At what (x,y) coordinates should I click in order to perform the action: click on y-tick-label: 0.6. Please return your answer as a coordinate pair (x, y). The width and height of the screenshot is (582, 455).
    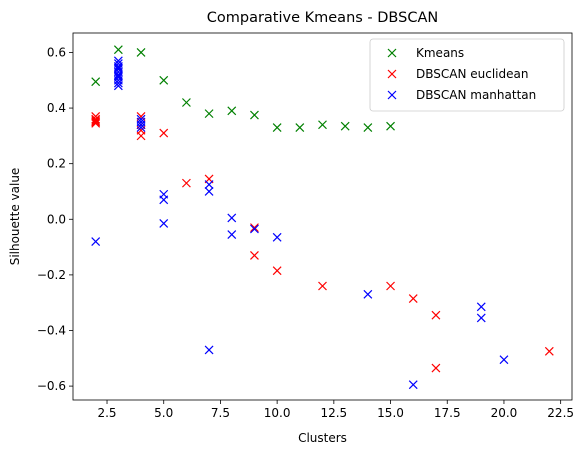
    Looking at the image, I should click on (56, 52).